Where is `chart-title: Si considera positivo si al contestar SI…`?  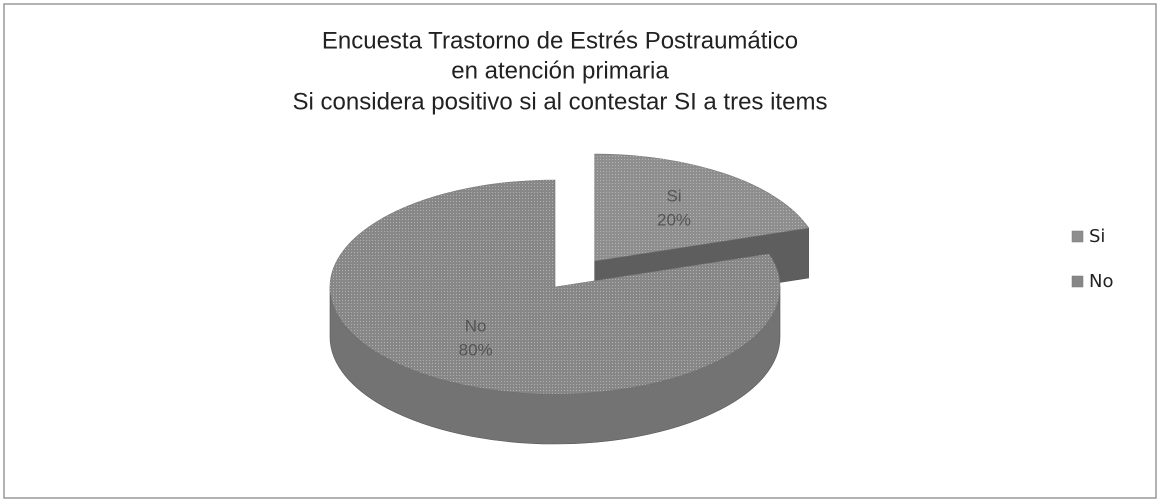
chart-title: Si considera positivo si al contestar SI… is located at coordinates (560, 101).